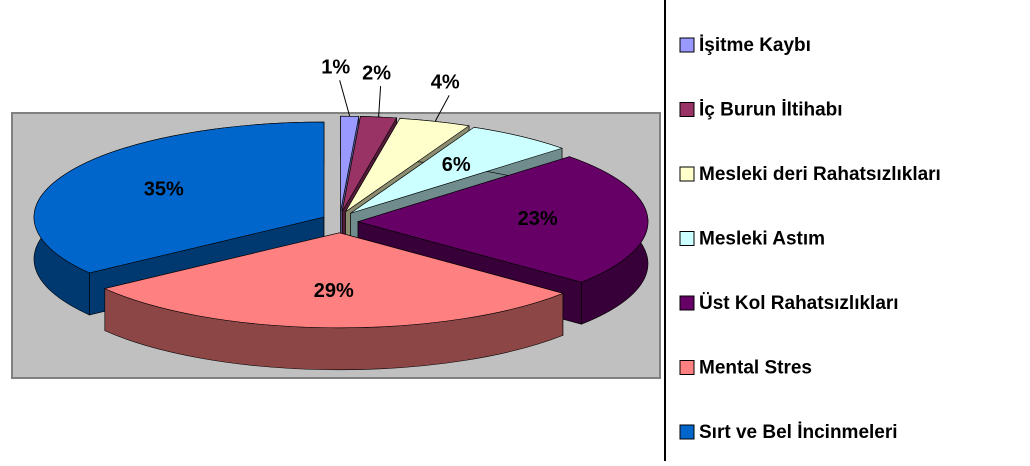 This screenshot has height=466, width=1030. I want to click on data-label: 35%, so click(164, 190).